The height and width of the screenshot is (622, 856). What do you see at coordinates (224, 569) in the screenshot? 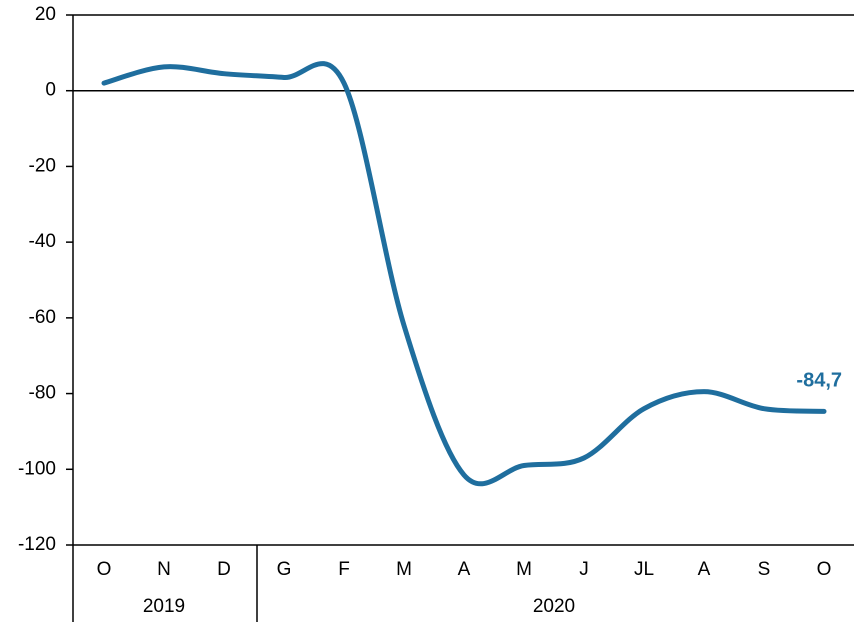
I see `x-tick-label: D` at bounding box center [224, 569].